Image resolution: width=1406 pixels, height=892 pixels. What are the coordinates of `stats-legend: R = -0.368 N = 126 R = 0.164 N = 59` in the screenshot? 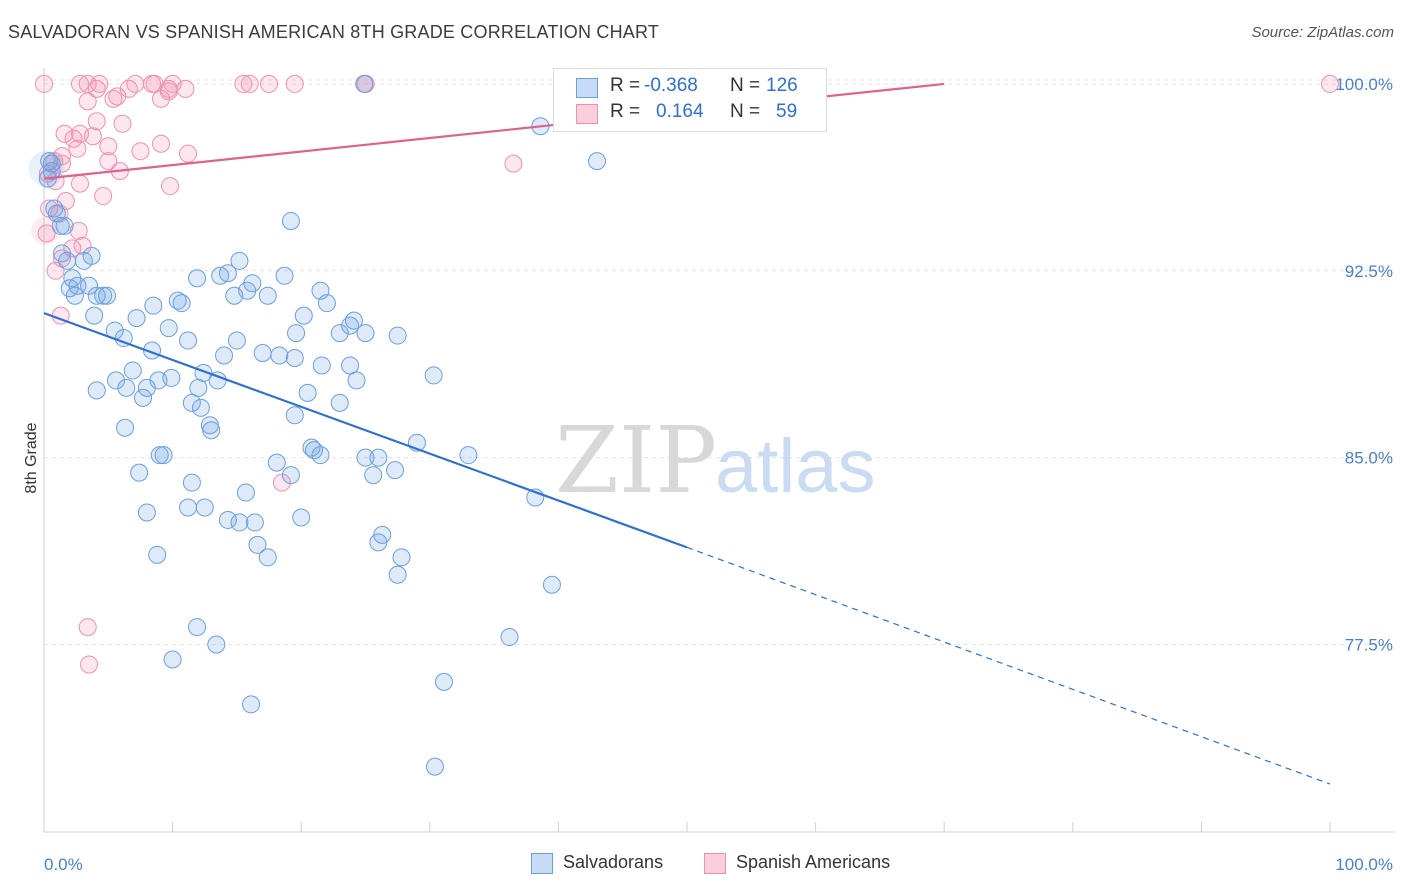 It's located at (690, 100).